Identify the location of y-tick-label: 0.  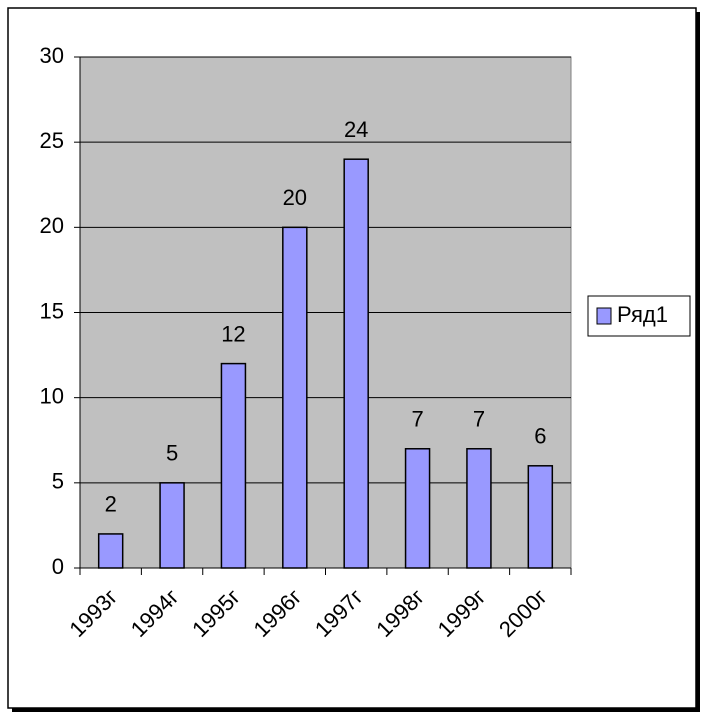
(58, 566).